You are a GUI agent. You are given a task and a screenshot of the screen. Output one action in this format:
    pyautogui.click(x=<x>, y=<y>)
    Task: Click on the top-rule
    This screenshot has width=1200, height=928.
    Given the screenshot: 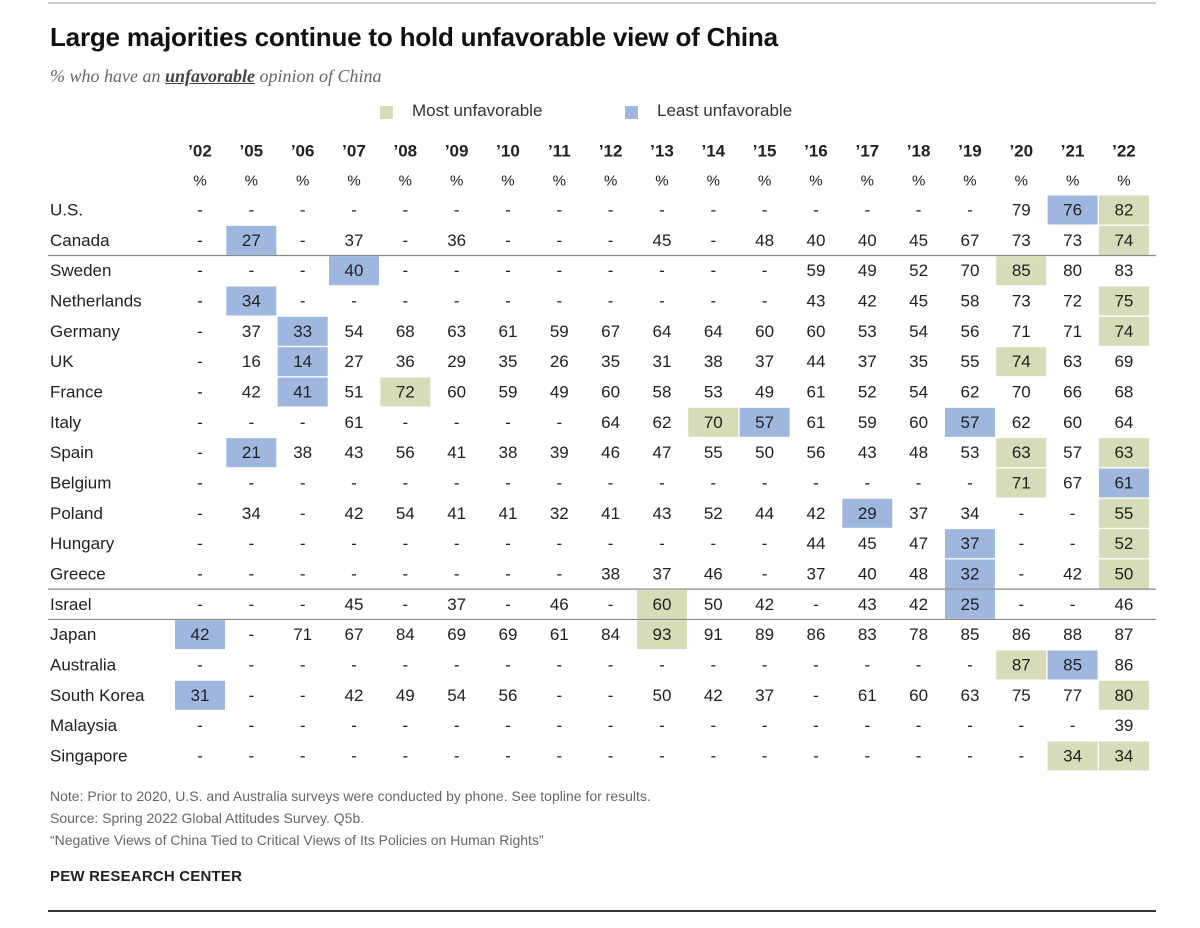 What is the action you would take?
    pyautogui.click(x=602, y=3)
    